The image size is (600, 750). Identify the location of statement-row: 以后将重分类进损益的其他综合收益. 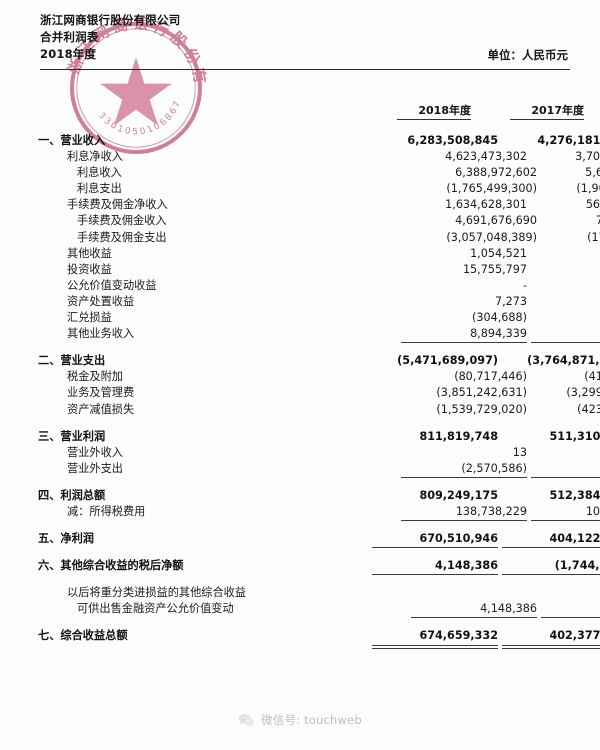
(300, 593).